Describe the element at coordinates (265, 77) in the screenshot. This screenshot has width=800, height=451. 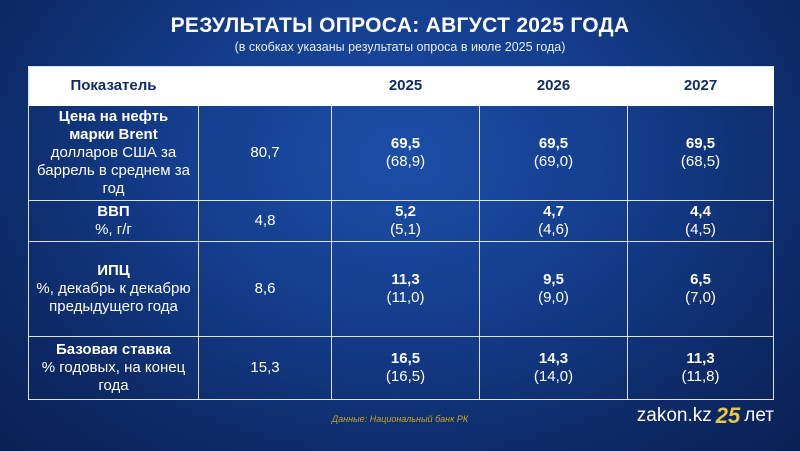
I see `header-fact-year: 2024` at that location.